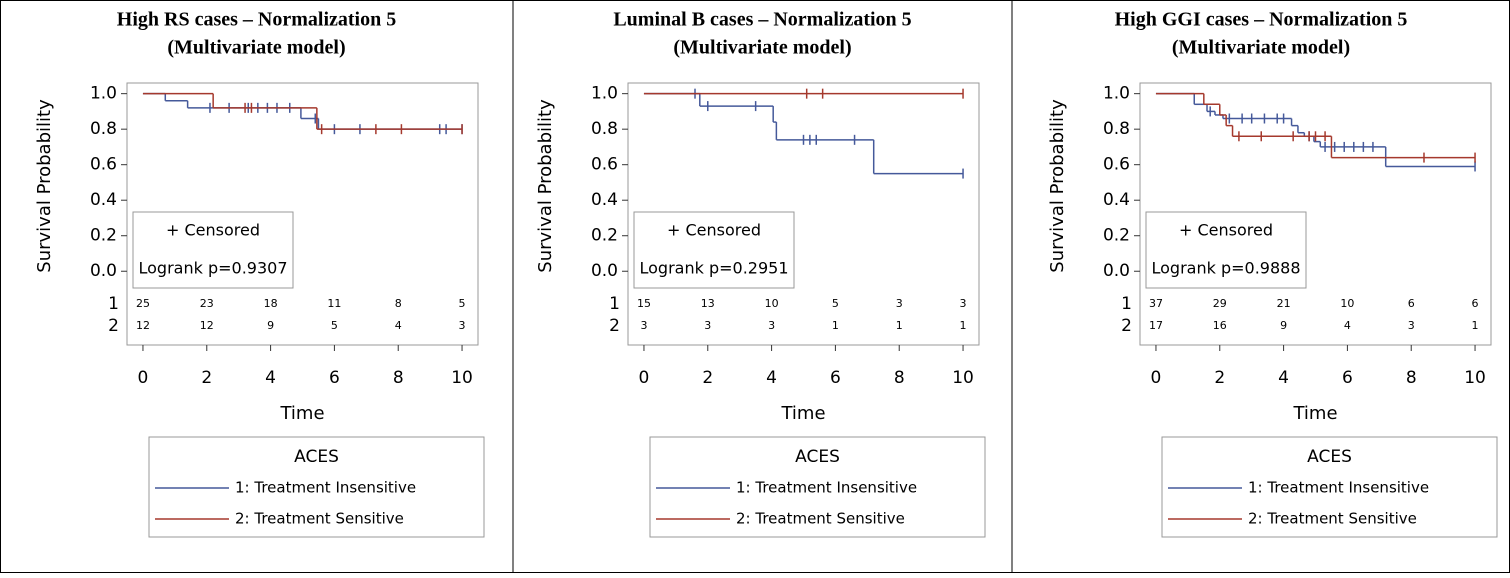 The width and height of the screenshot is (1510, 578). I want to click on chart-title: High GGI cases – Normalization 5, so click(1261, 20).